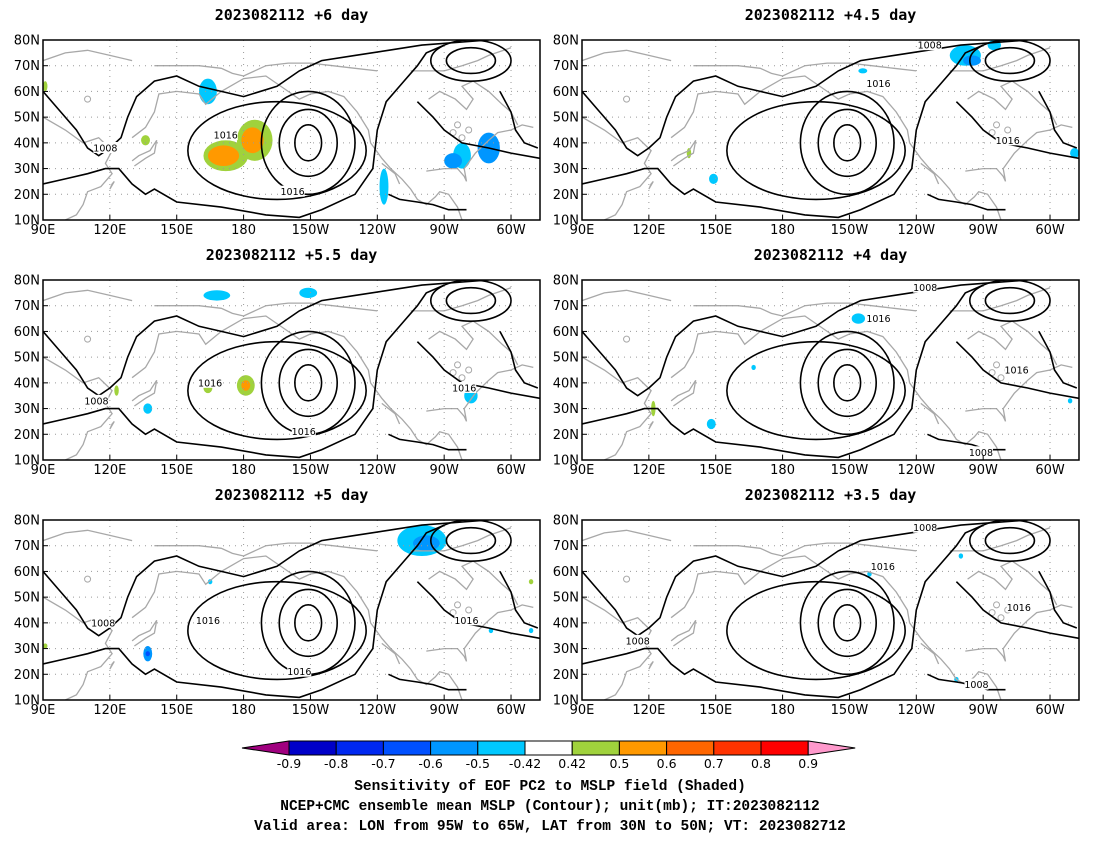  What do you see at coordinates (511, 470) in the screenshot?
I see `lon-tick-label: 60W` at bounding box center [511, 470].